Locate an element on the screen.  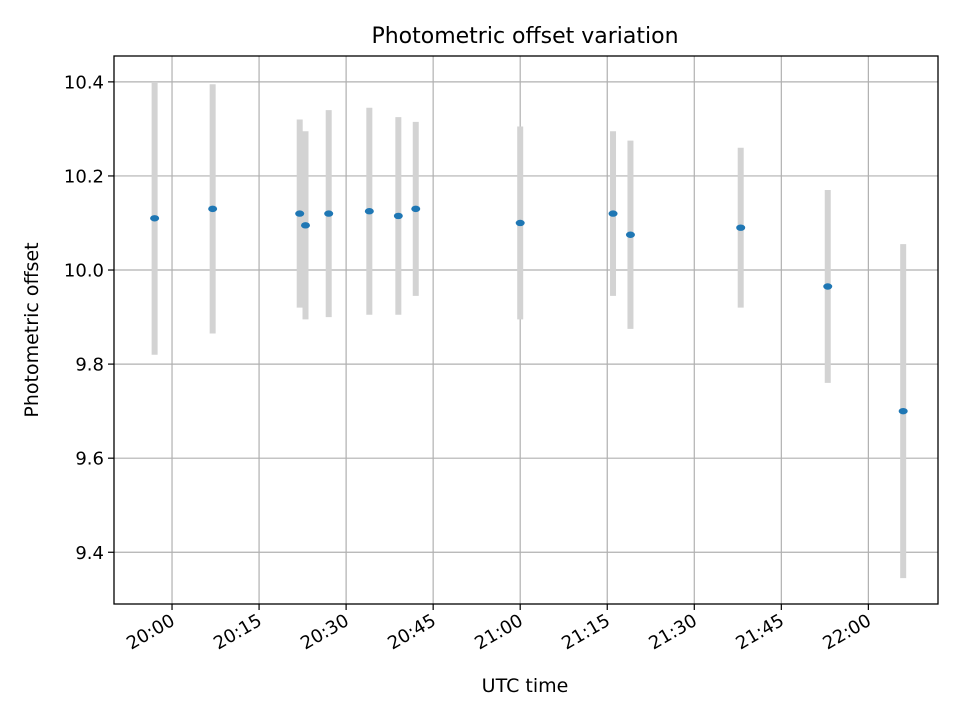
y-tick-label: 9.4 is located at coordinates (89, 553).